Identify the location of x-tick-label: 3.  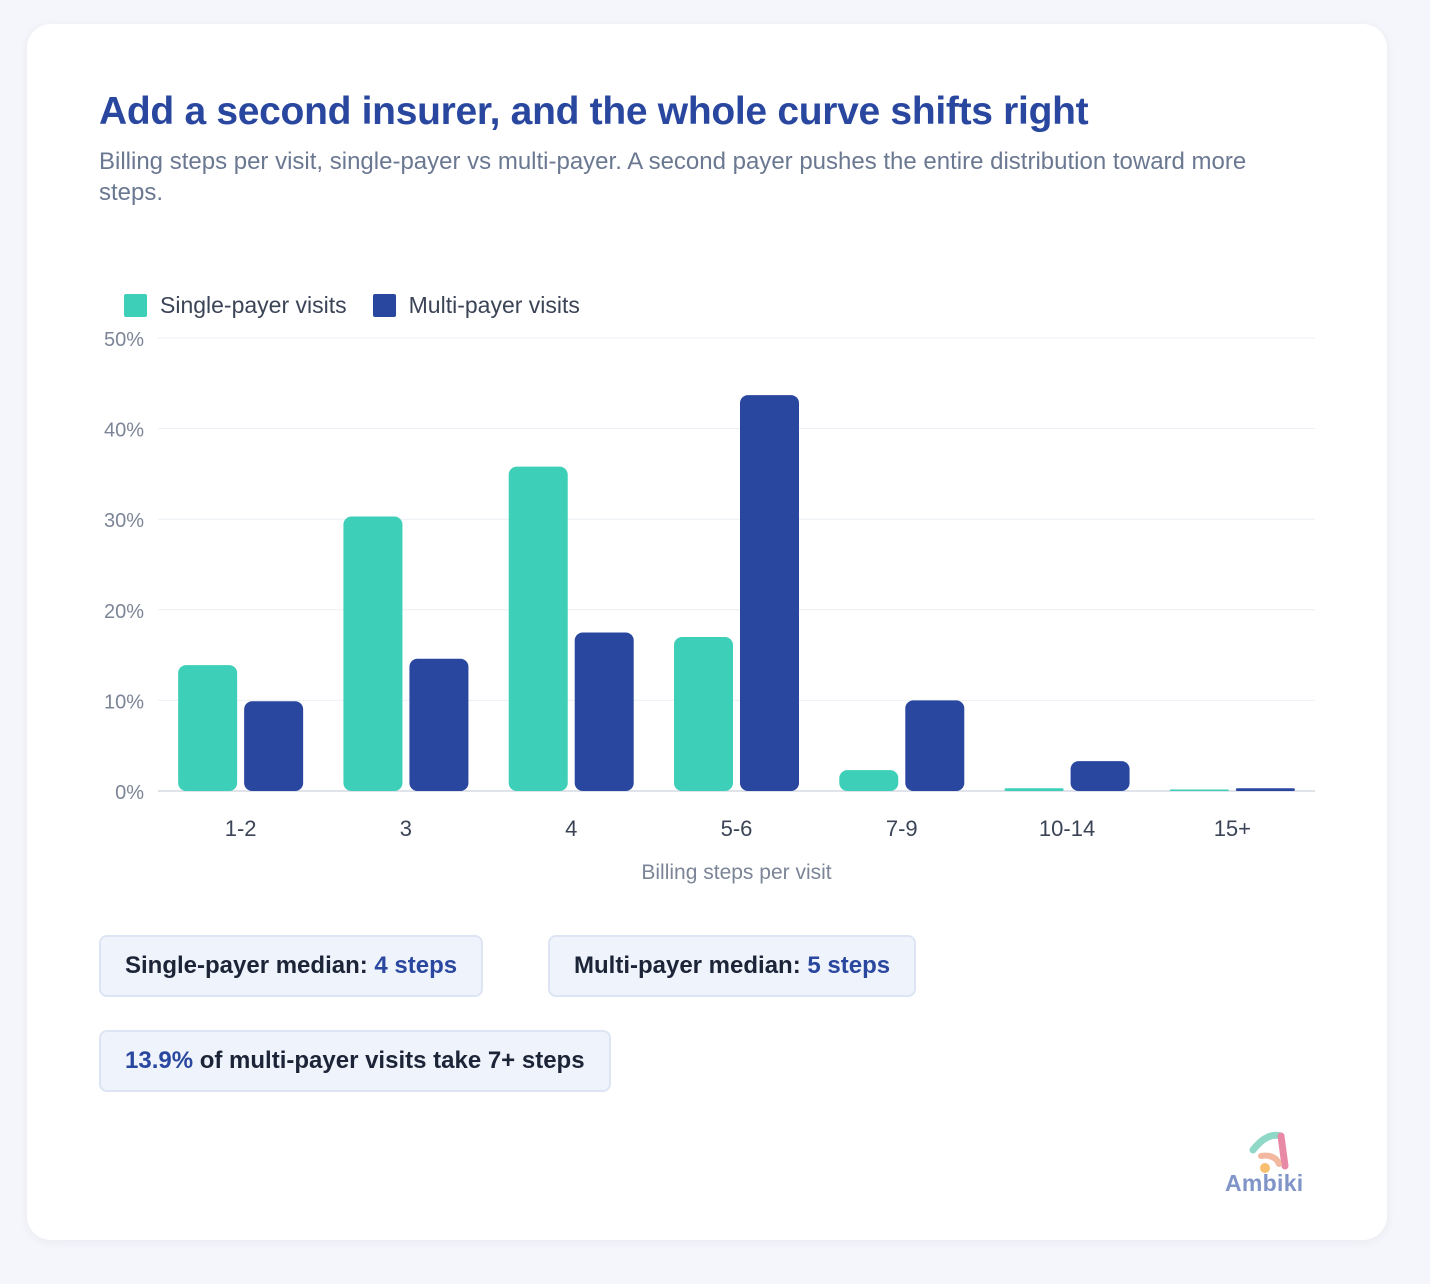
(406, 828).